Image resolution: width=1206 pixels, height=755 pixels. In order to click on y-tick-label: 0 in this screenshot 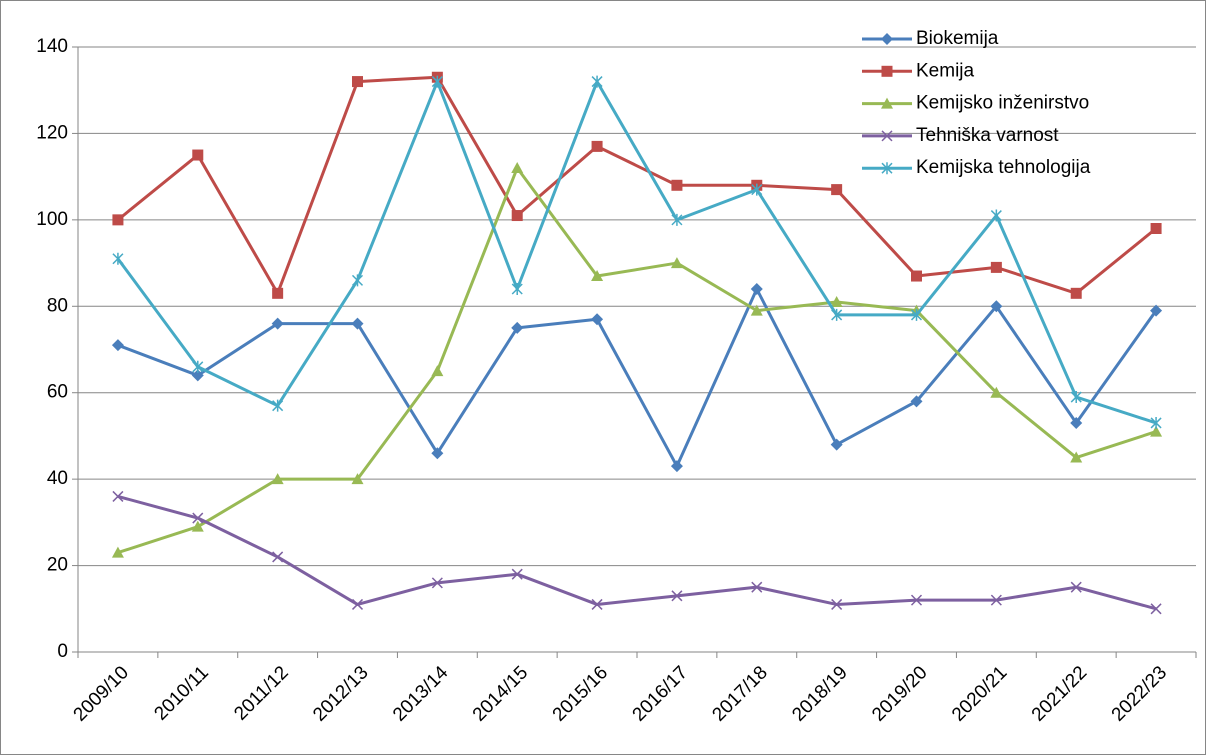, I will do `click(62, 651)`.